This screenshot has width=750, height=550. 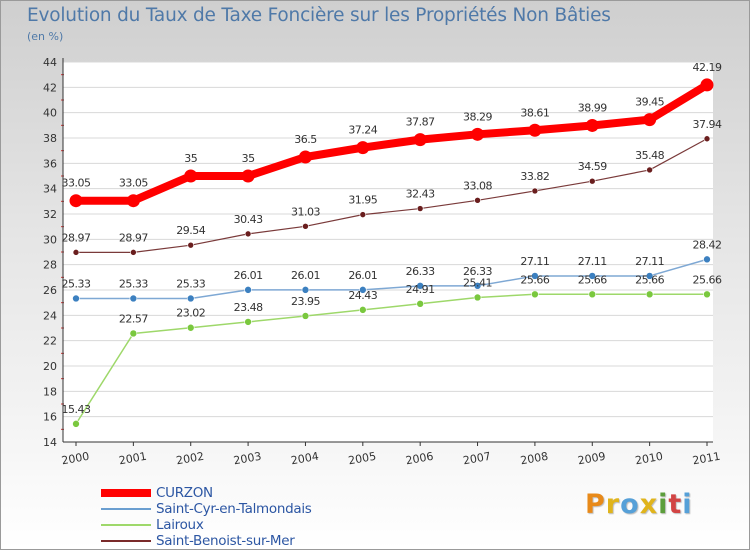 What do you see at coordinates (184, 493) in the screenshot?
I see `legend-label: CURZON` at bounding box center [184, 493].